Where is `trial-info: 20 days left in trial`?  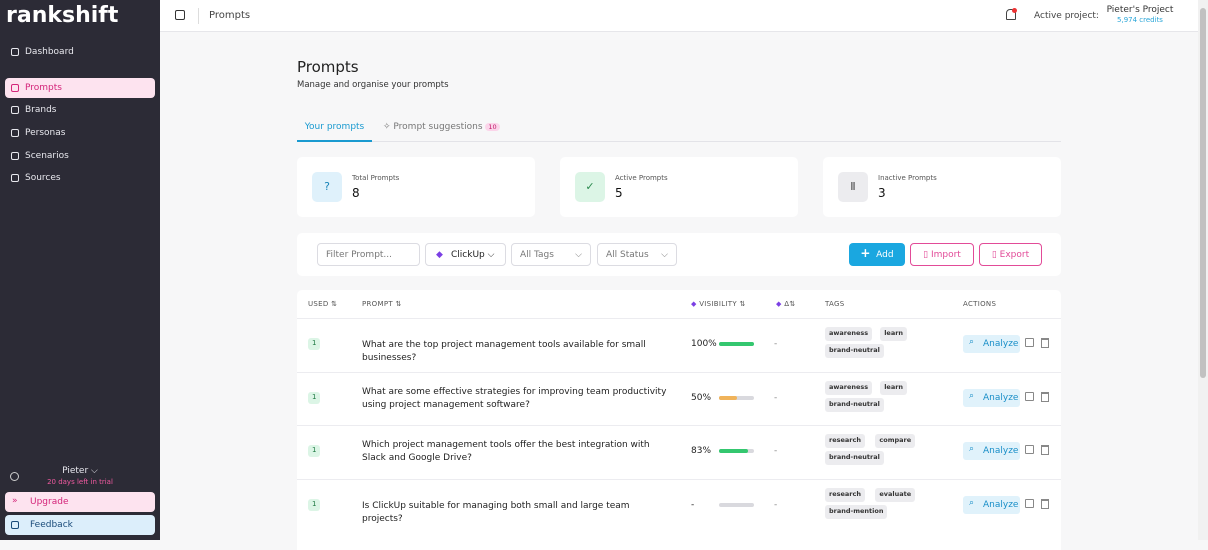 trial-info: 20 days left in trial is located at coordinates (80, 482).